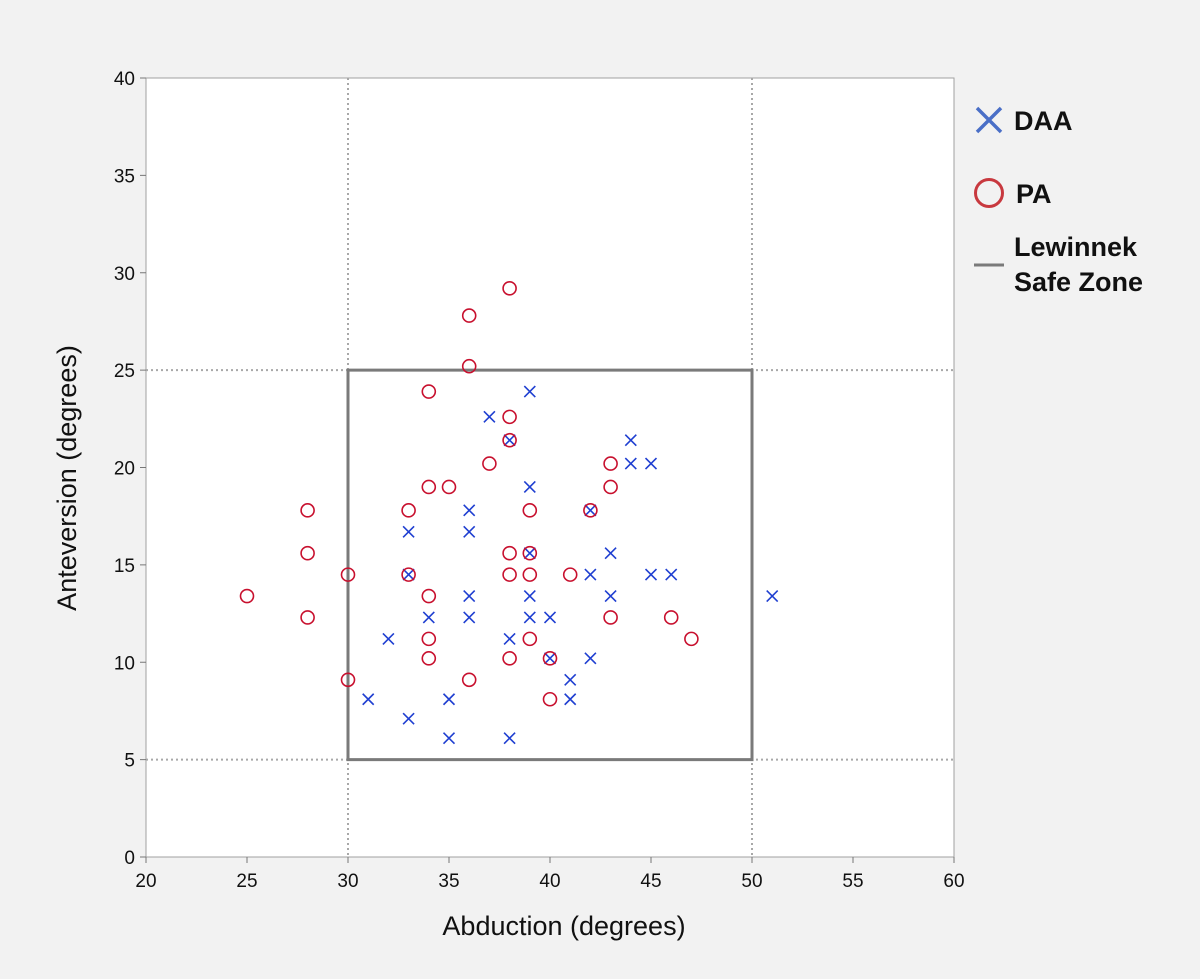  What do you see at coordinates (347, 881) in the screenshot?
I see `x-tick-label: 30` at bounding box center [347, 881].